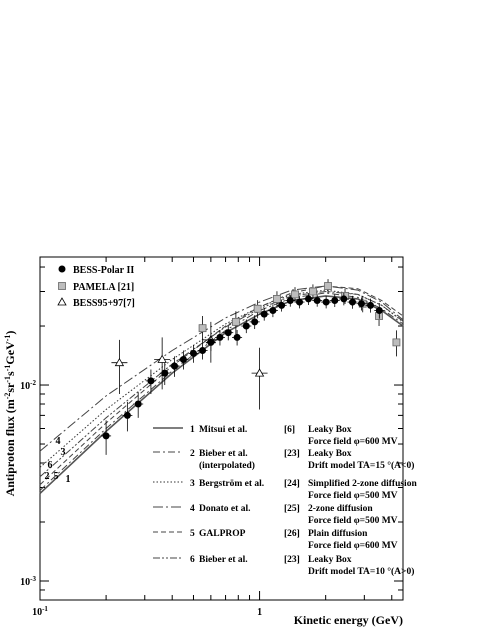  I want to click on curve-end-label-6: 6, so click(50, 465).